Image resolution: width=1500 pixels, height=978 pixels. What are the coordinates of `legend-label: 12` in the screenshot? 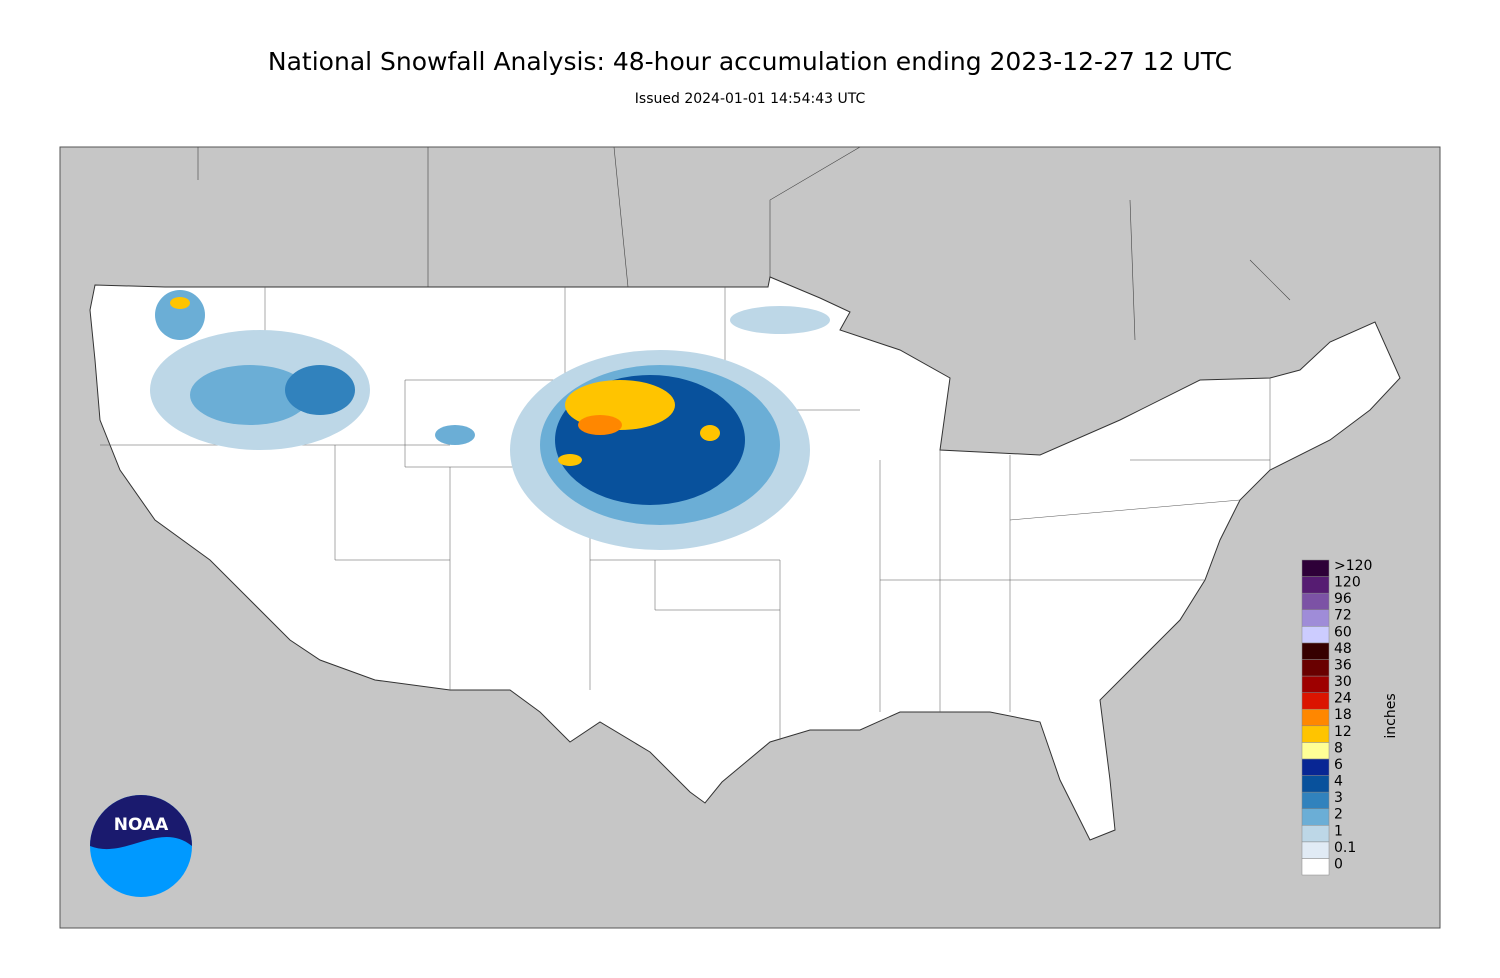 It's located at (1343, 732).